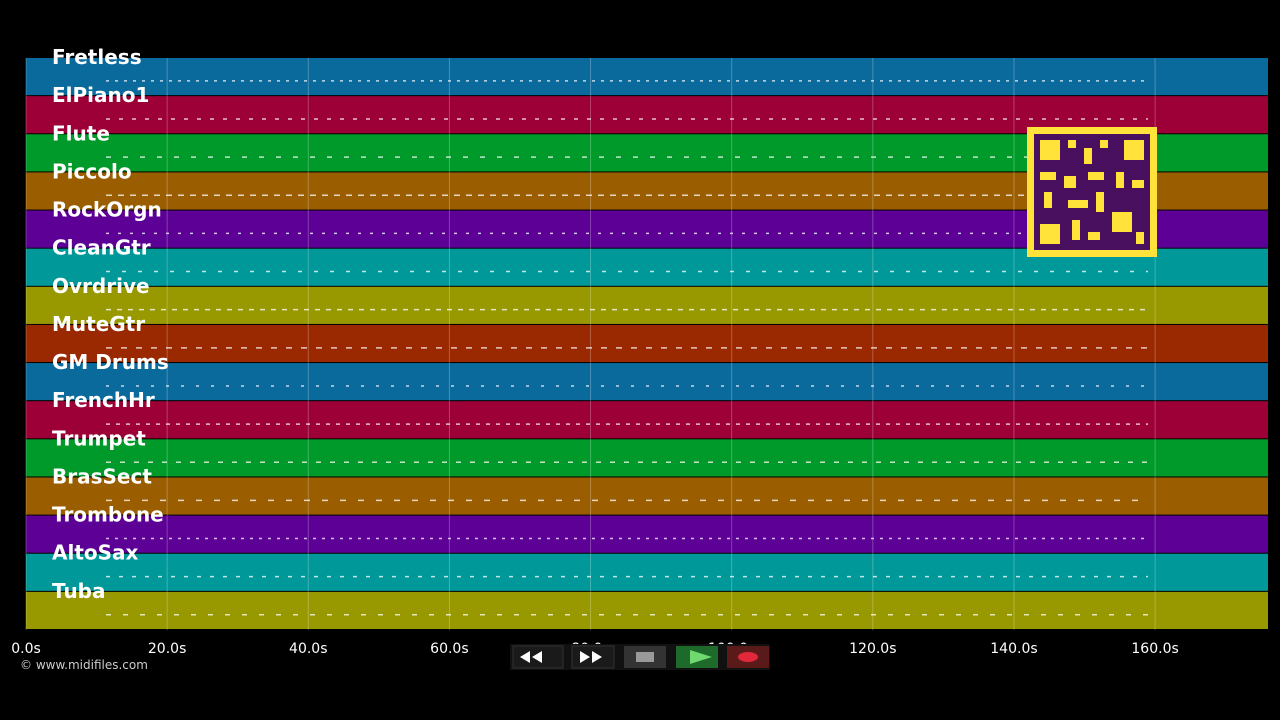 Image resolution: width=1280 pixels, height=720 pixels. Describe the element at coordinates (100, 95) in the screenshot. I see `track-name: ElPiano1` at that location.